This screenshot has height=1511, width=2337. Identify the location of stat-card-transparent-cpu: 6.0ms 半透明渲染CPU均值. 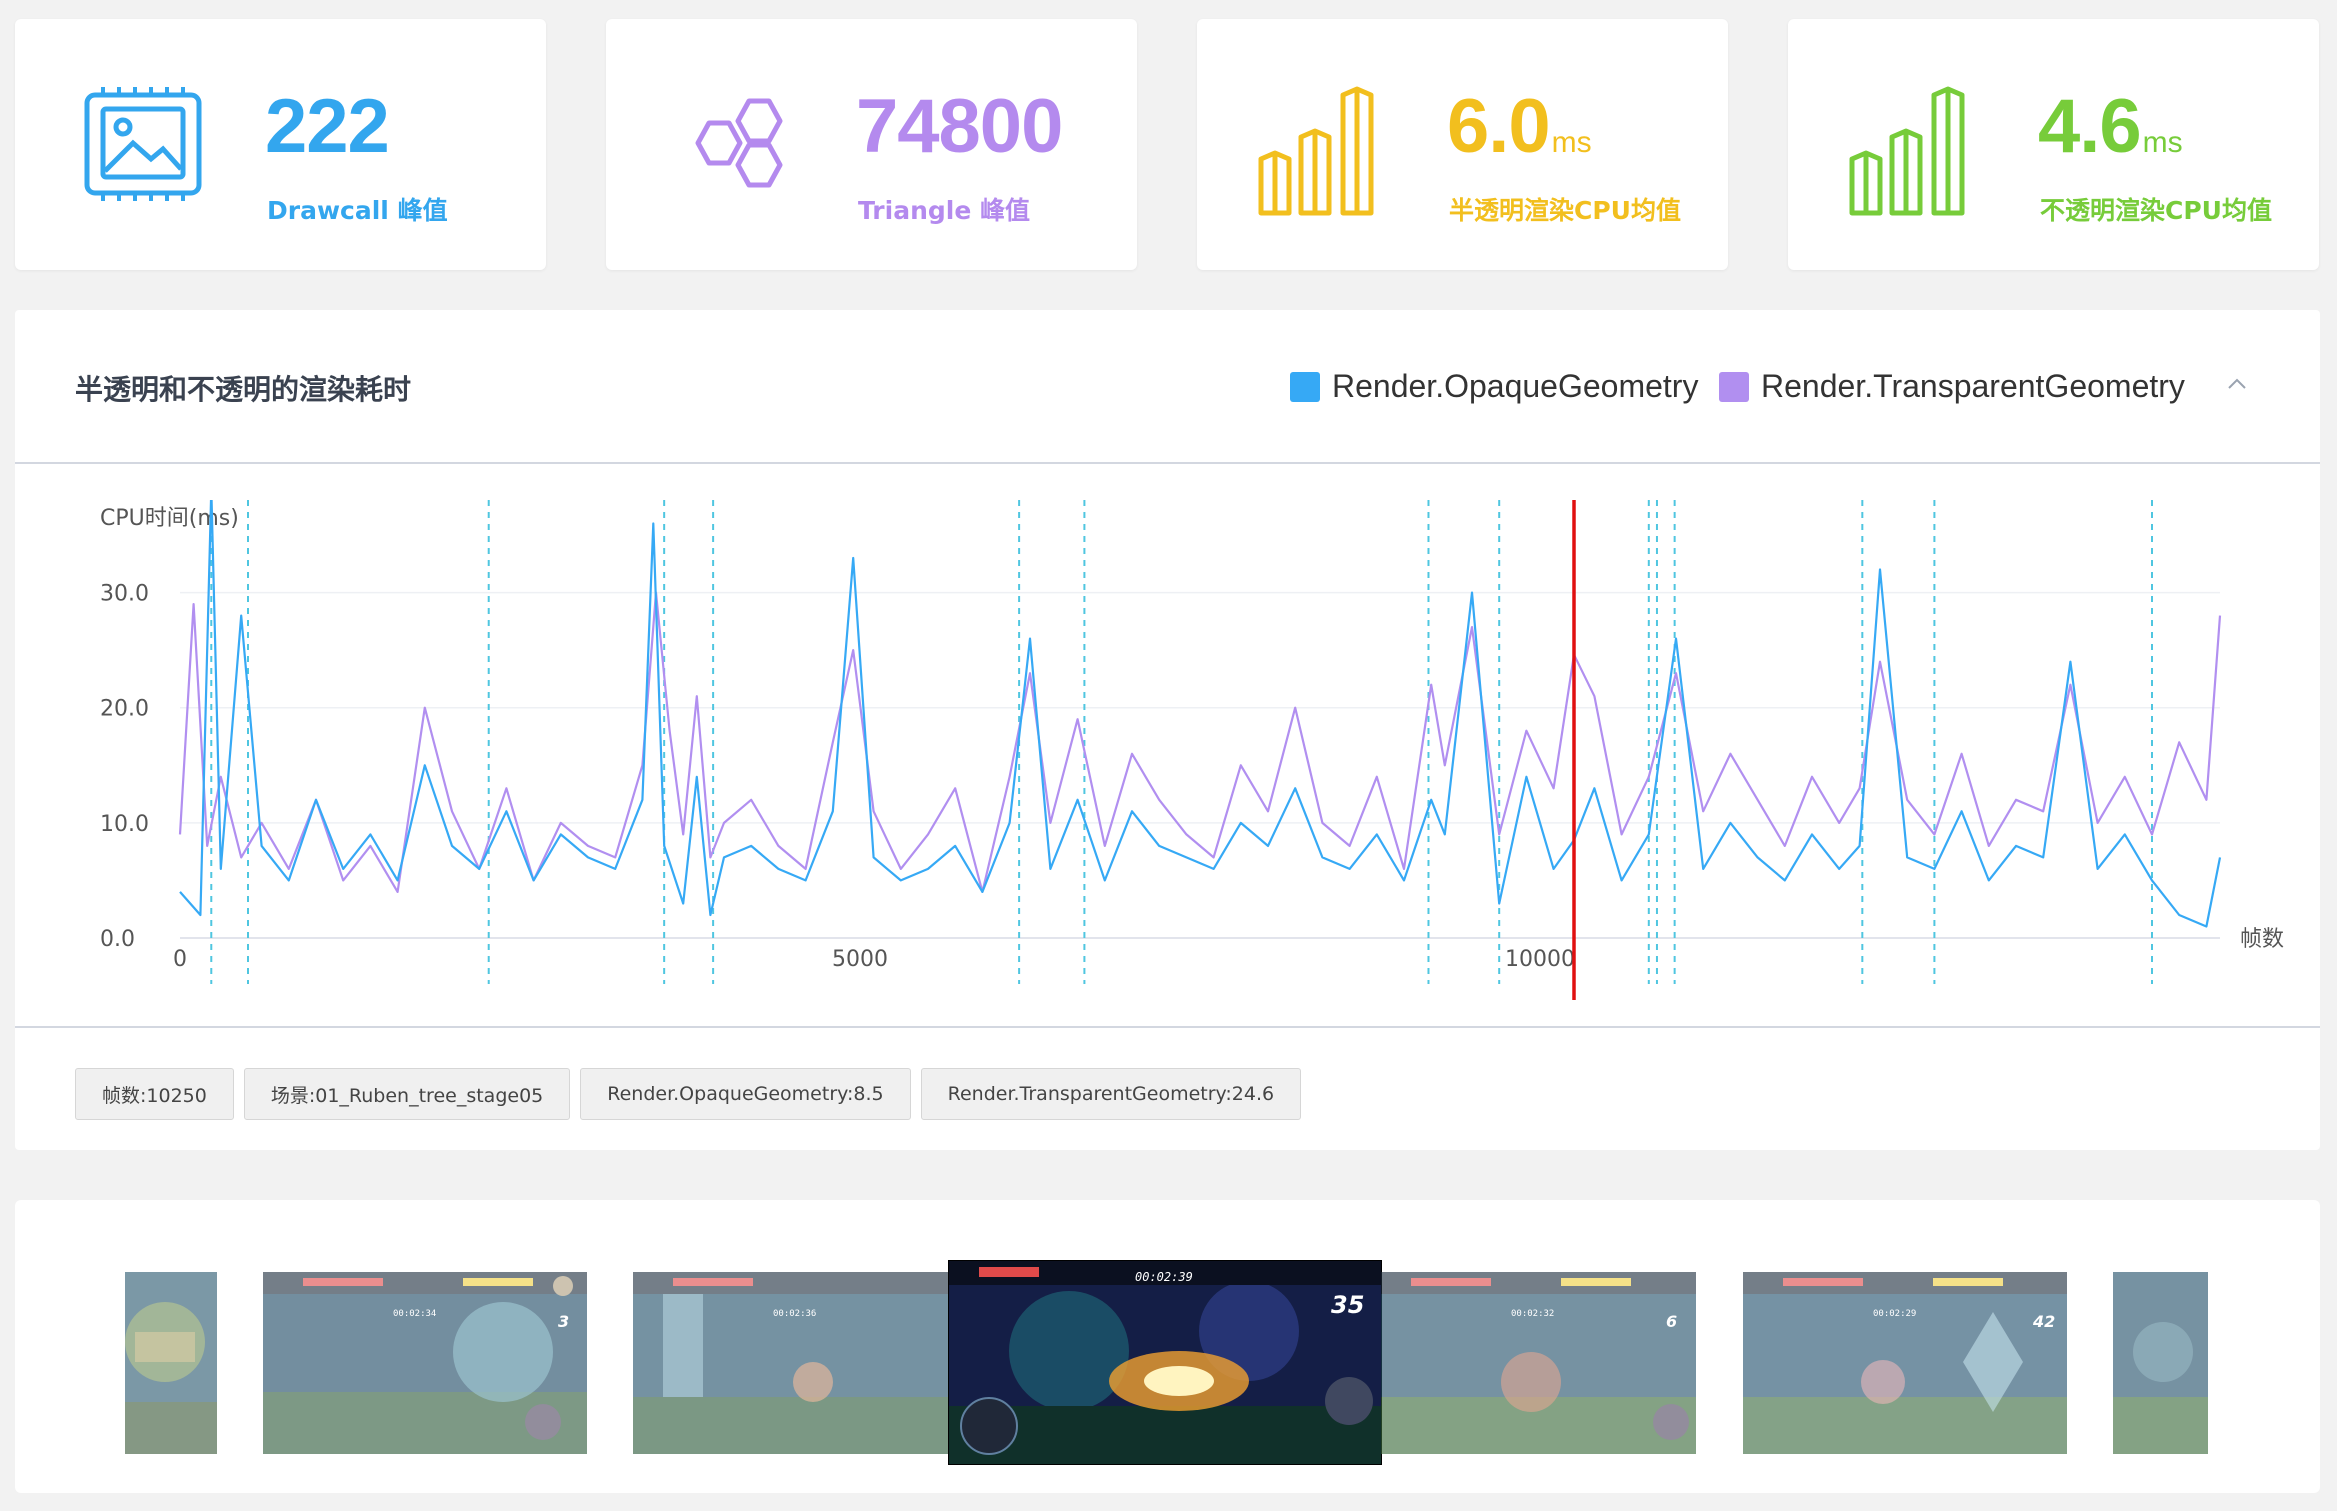
(1462, 144).